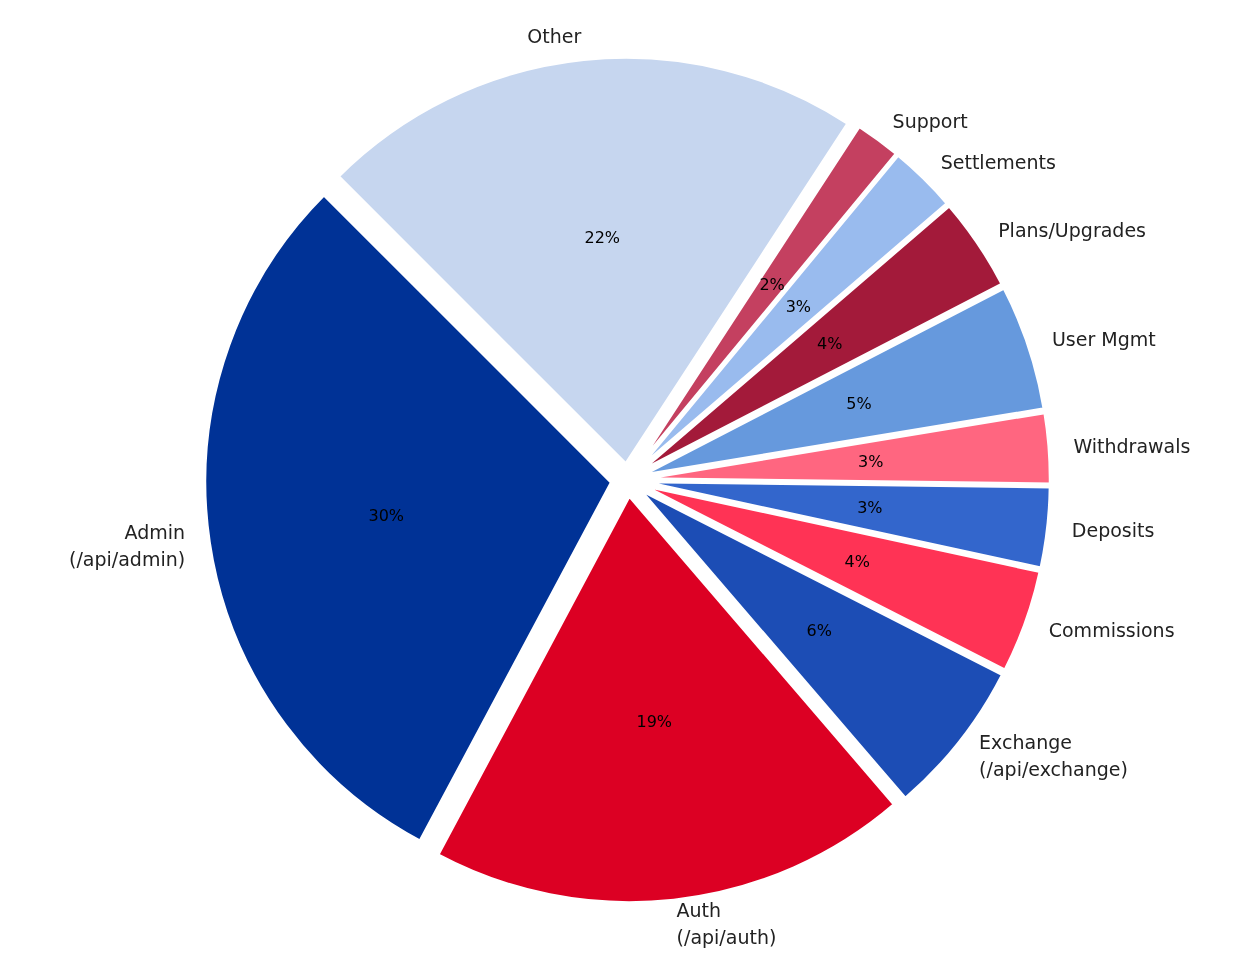  I want to click on slice-label: Withdrawals, so click(1132, 446).